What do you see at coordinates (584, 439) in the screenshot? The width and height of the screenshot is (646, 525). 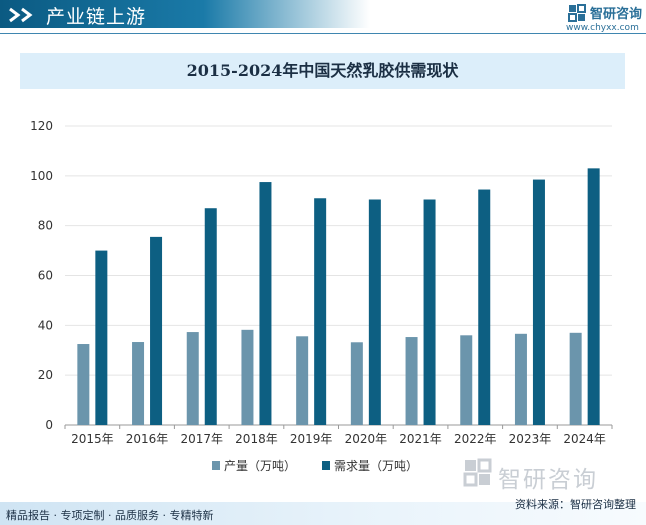 I see `x-tick-label: 2024年` at bounding box center [584, 439].